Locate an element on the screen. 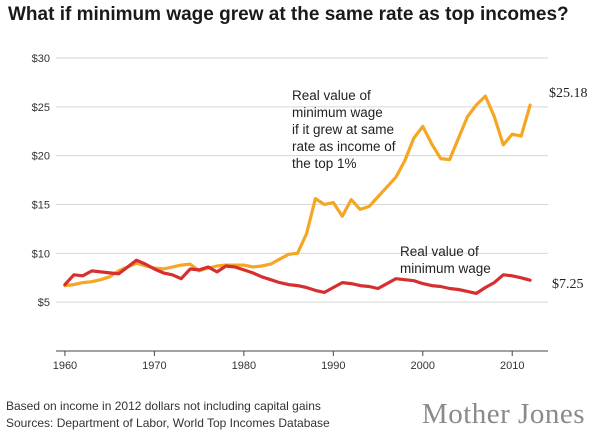  annotation-top-income-line: rate as income of is located at coordinates (344, 146).